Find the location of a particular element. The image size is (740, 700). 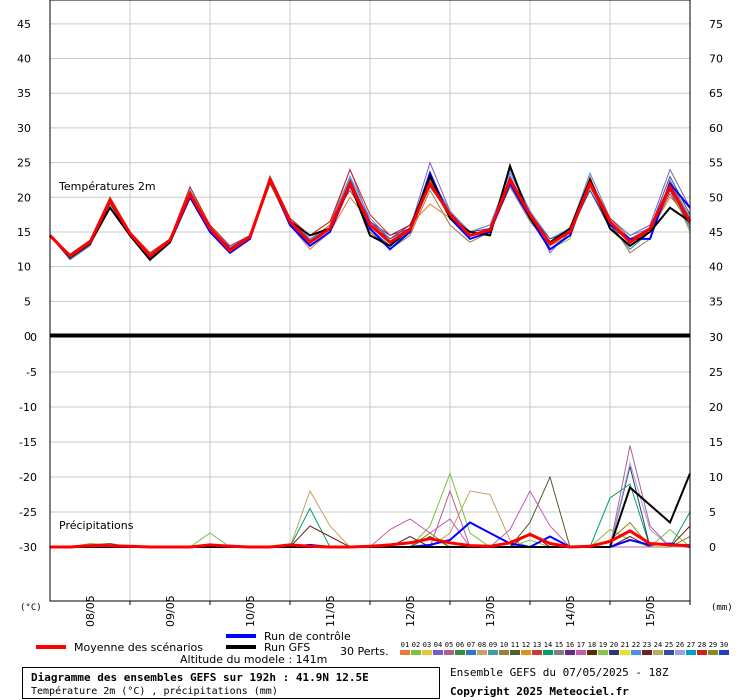

precipitation-left-tick: -15 is located at coordinates (28, 442).